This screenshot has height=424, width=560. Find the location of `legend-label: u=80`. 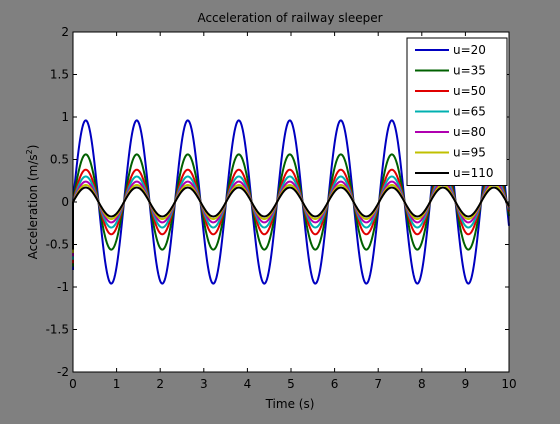

legend-label: u=80 is located at coordinates (469, 132).